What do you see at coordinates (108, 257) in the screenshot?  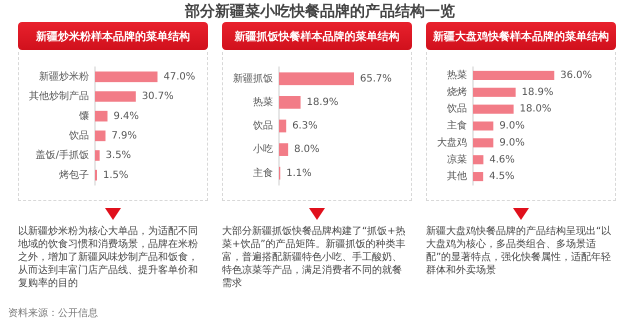 I see `text: 以新疆炒米粉为核心大单品，为适配不同地域的饮食习惯和消费场景，品牌在米粉之外，增加了新疆风味炒制产品和饭食，从而达到丰富门店产品线、提升客单价和复购率的目的` at bounding box center [108, 257].